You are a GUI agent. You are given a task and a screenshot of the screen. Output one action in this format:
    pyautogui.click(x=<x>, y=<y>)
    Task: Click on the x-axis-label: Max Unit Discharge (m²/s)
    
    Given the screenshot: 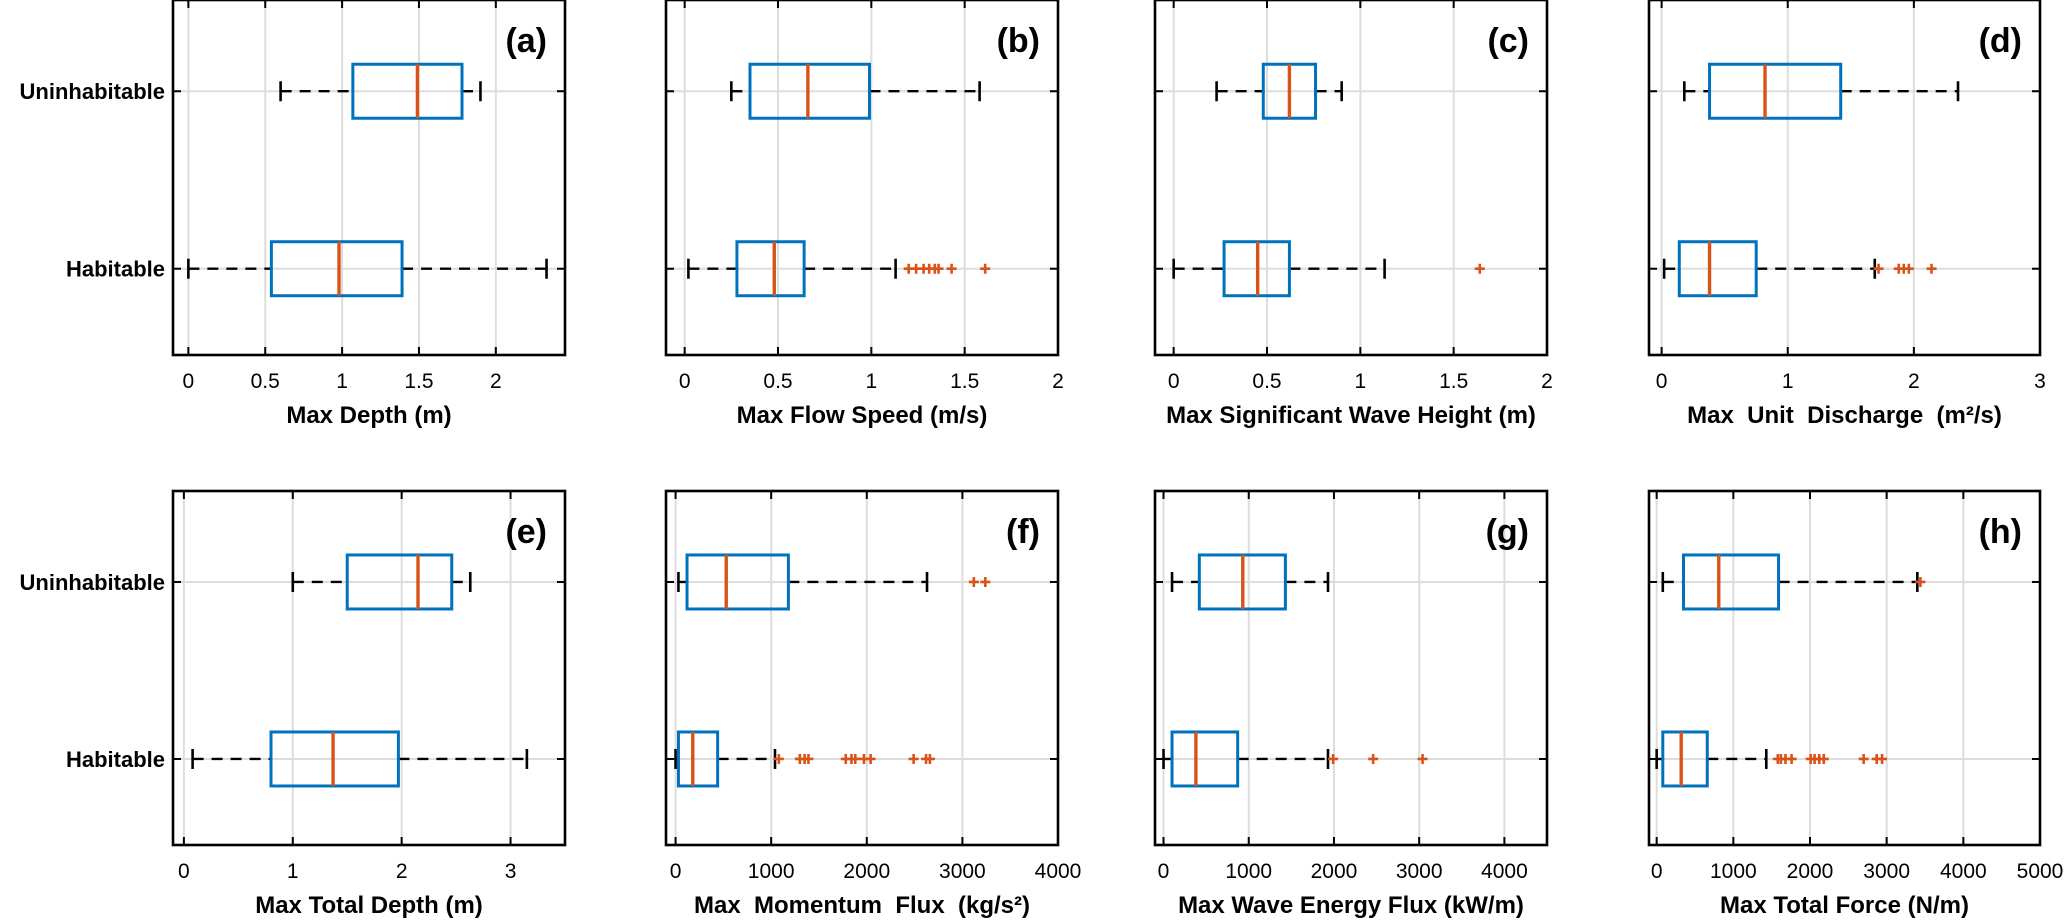 What is the action you would take?
    pyautogui.click(x=1844, y=415)
    